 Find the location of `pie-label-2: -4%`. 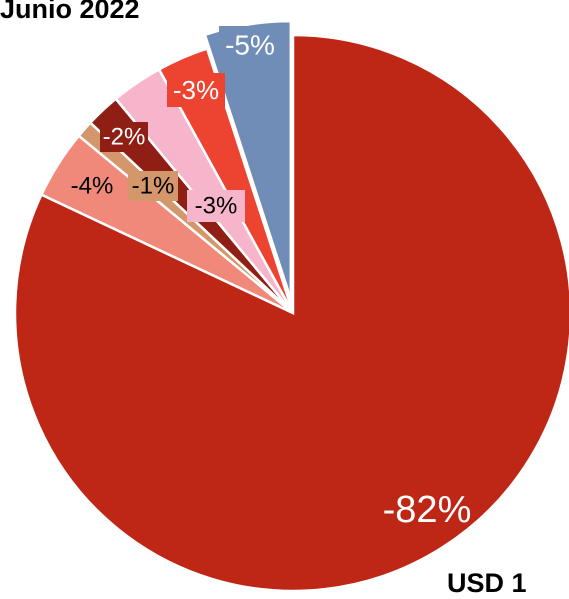

pie-label-2: -4% is located at coordinates (92, 186).